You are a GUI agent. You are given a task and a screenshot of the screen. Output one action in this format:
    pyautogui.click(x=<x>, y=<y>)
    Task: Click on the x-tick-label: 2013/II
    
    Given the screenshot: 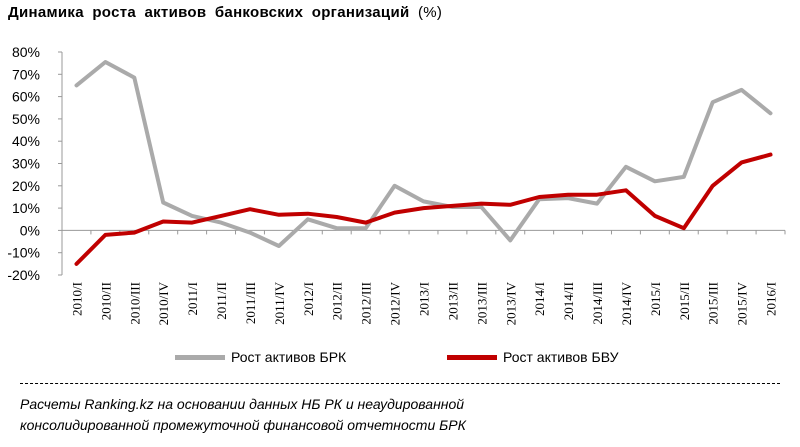 What is the action you would take?
    pyautogui.click(x=452, y=301)
    